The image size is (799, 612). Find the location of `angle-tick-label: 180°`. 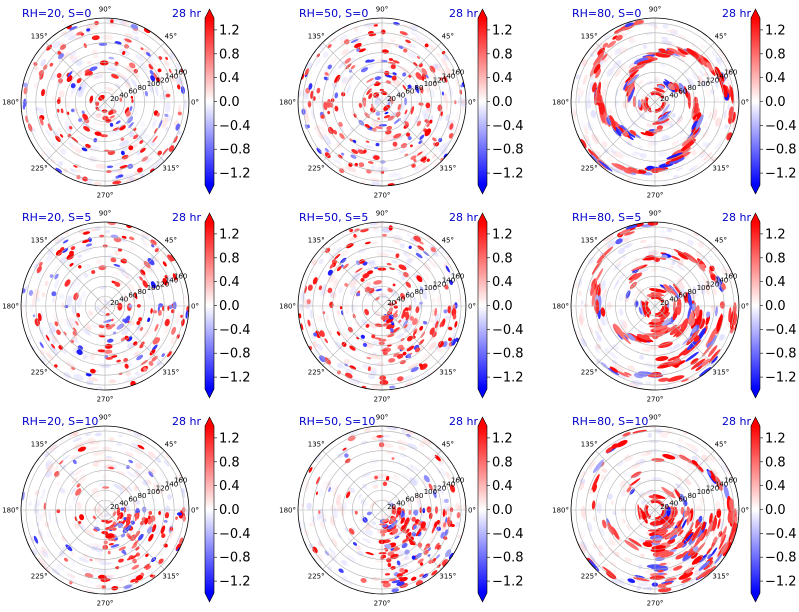

angle-tick-label: 180° is located at coordinates (560, 307).